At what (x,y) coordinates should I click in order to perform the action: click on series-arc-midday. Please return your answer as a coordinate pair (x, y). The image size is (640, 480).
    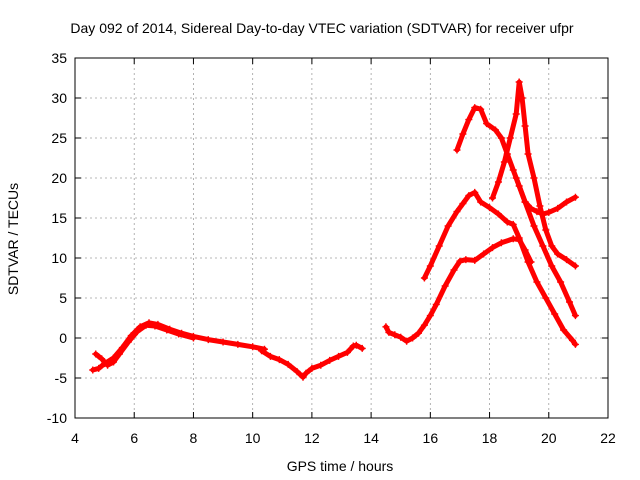
    Looking at the image, I should click on (312, 361).